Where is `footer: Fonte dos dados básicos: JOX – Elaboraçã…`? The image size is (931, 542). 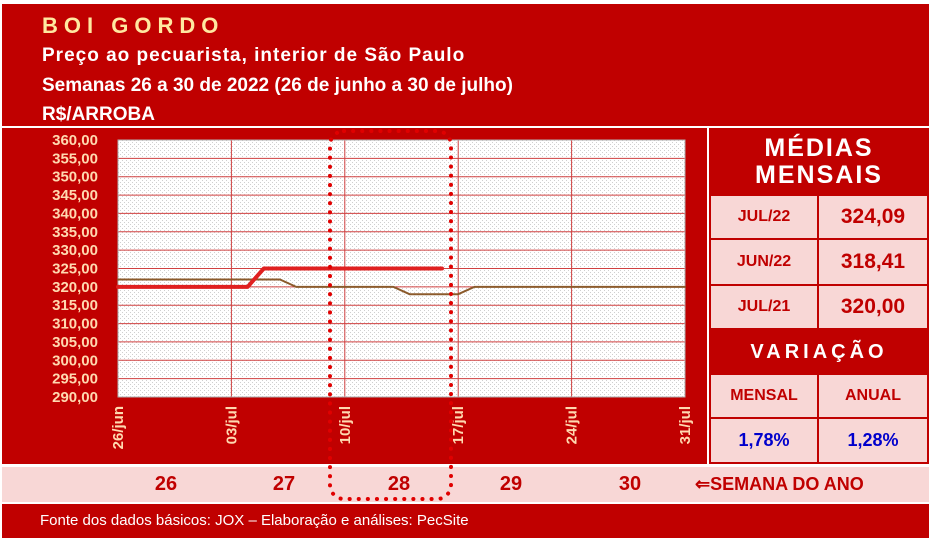
footer: Fonte dos dados básicos: JOX – Elaboraçã… is located at coordinates (465, 521).